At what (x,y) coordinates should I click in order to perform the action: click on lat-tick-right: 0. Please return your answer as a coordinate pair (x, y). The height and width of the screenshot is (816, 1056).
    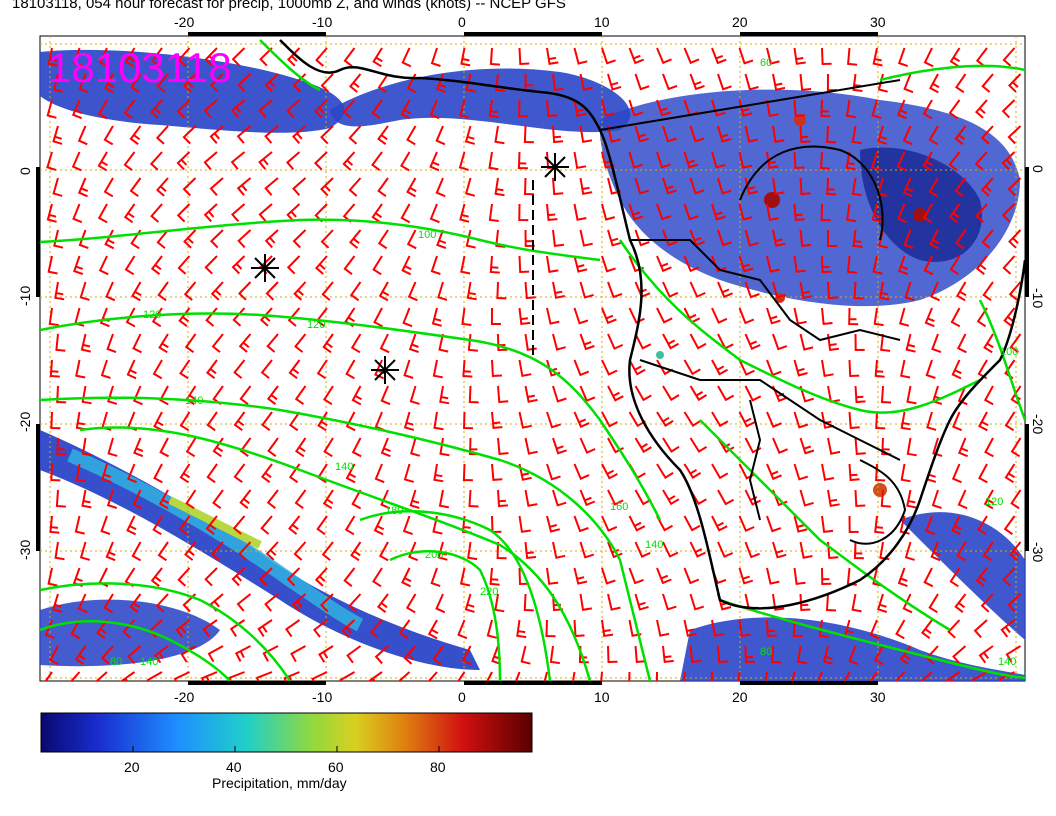
    Looking at the image, I should click on (1038, 169).